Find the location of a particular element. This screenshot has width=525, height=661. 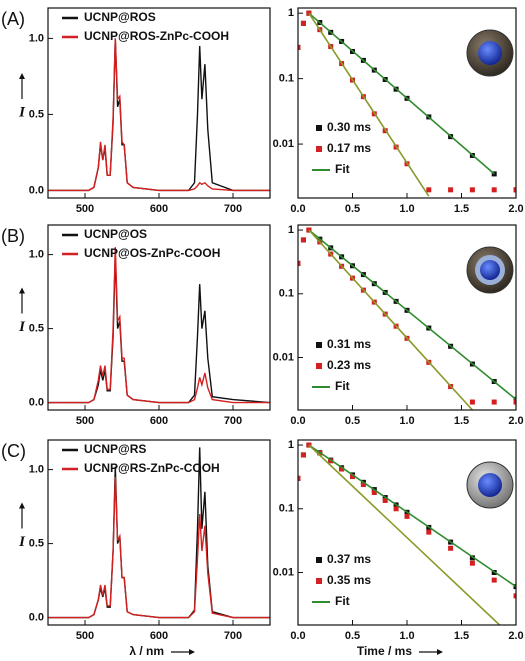

panel-label: (A) is located at coordinates (13, 19).